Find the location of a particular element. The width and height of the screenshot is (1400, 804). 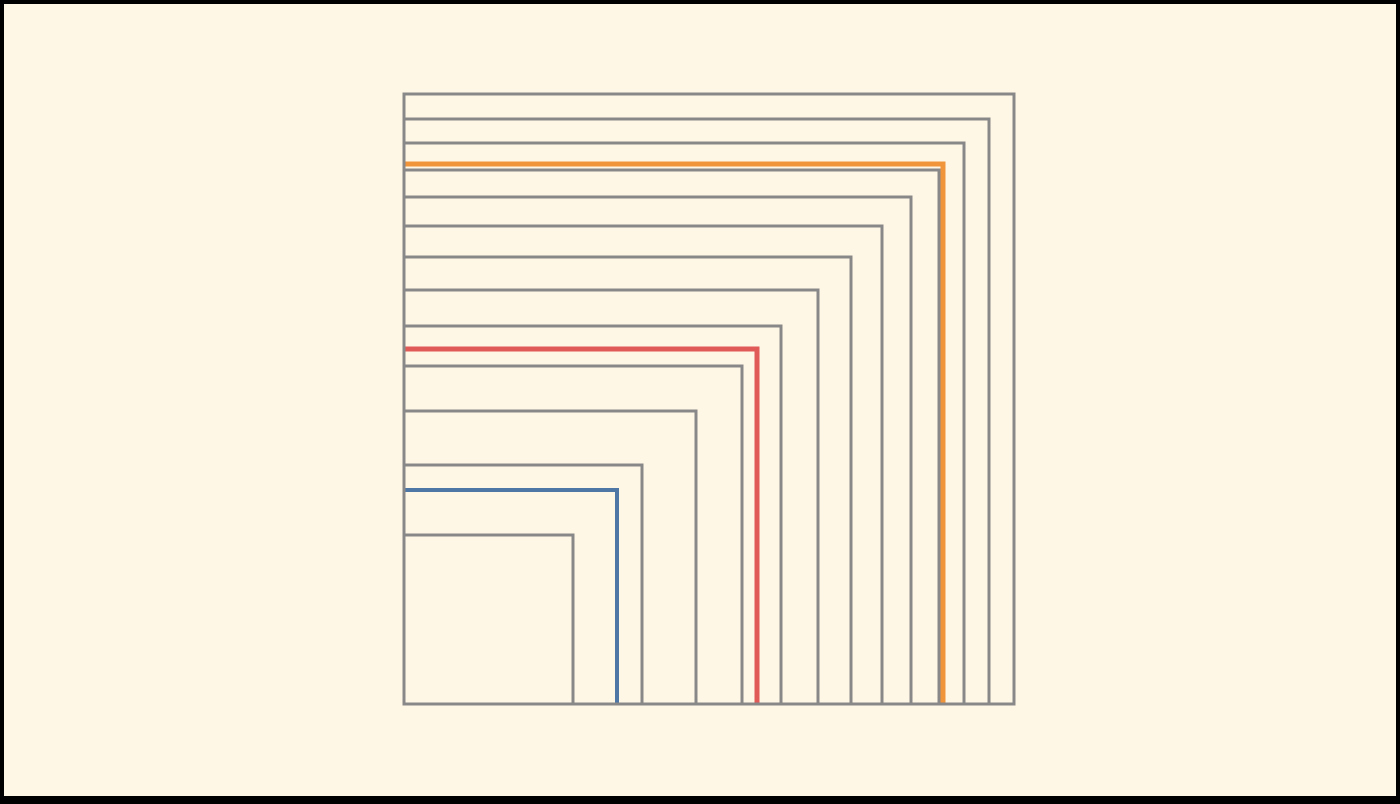

corner-line-blue is located at coordinates (511, 596).